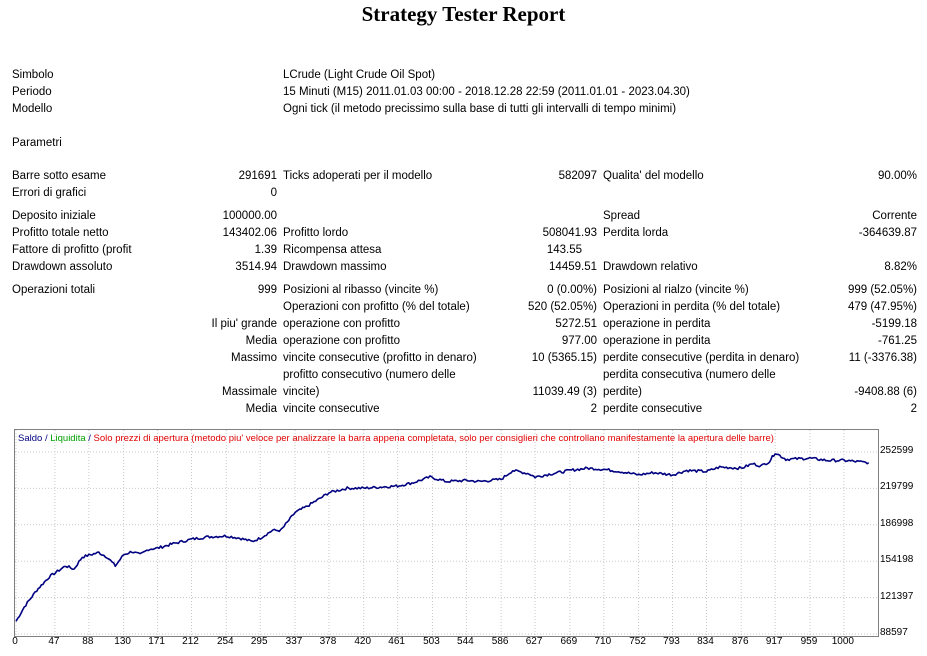  What do you see at coordinates (369, 375) in the screenshot?
I see `maximal-profit-label-line1: profitto consecutivo (numero delle` at bounding box center [369, 375].